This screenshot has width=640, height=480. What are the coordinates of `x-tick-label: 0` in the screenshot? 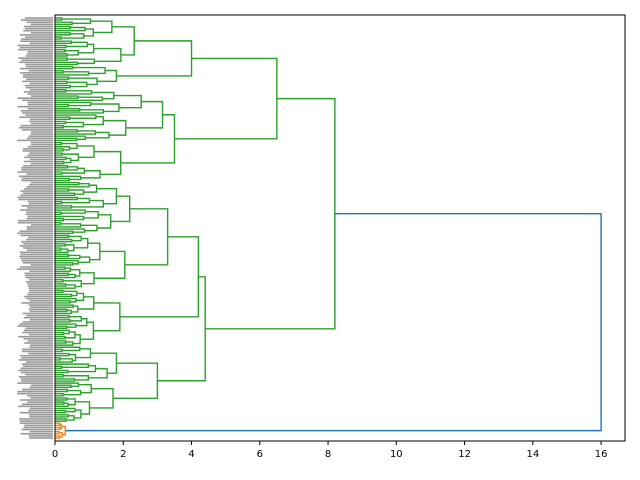 It's located at (55, 454).